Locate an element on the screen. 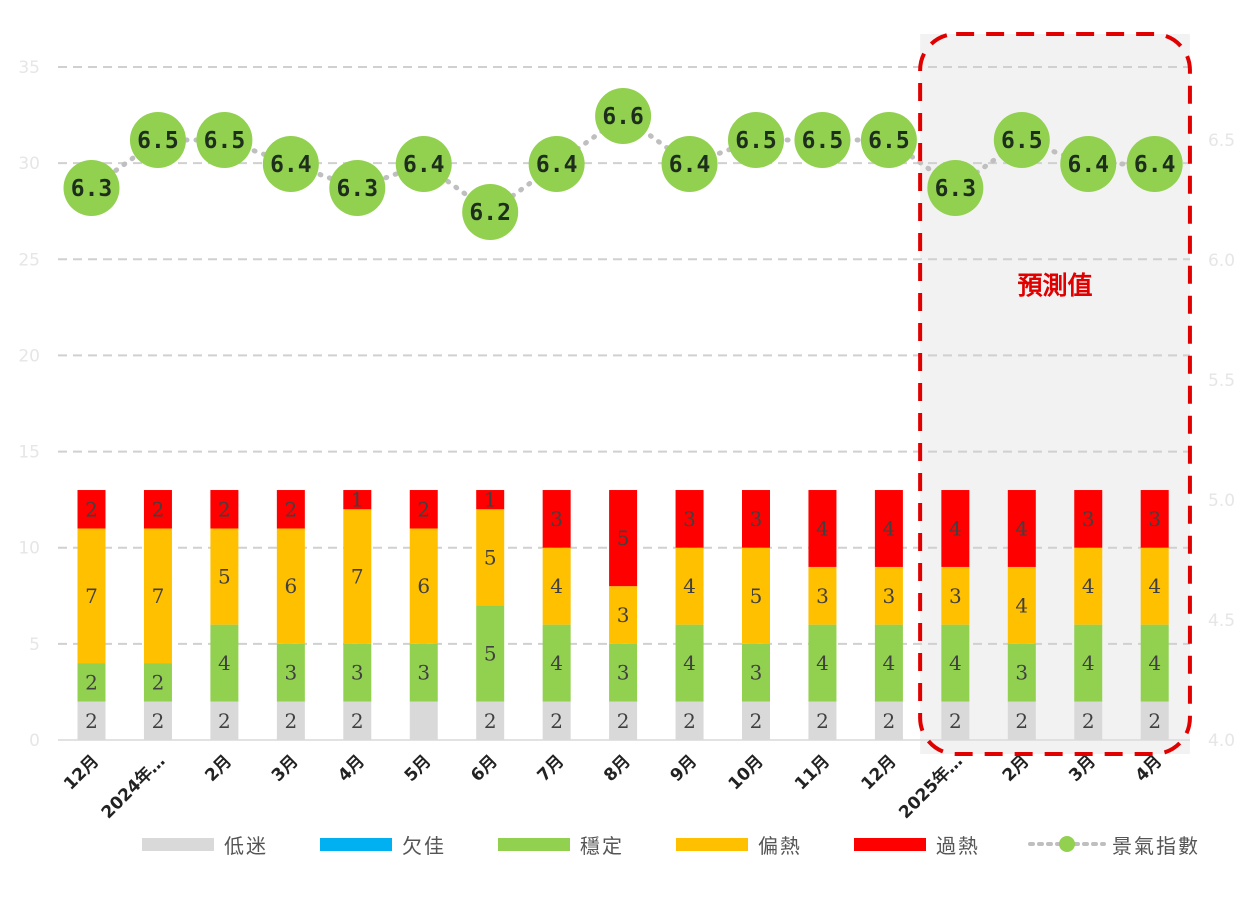 The height and width of the screenshot is (899, 1248). legend-item-overheat: 過熱 is located at coordinates (917, 844).